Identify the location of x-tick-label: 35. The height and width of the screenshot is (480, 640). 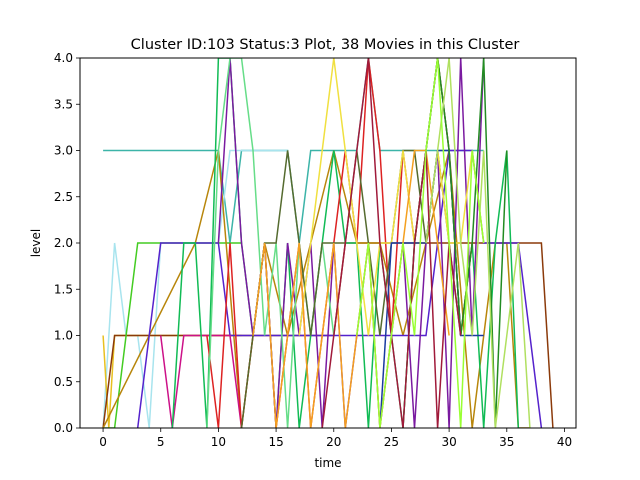
(506, 442).